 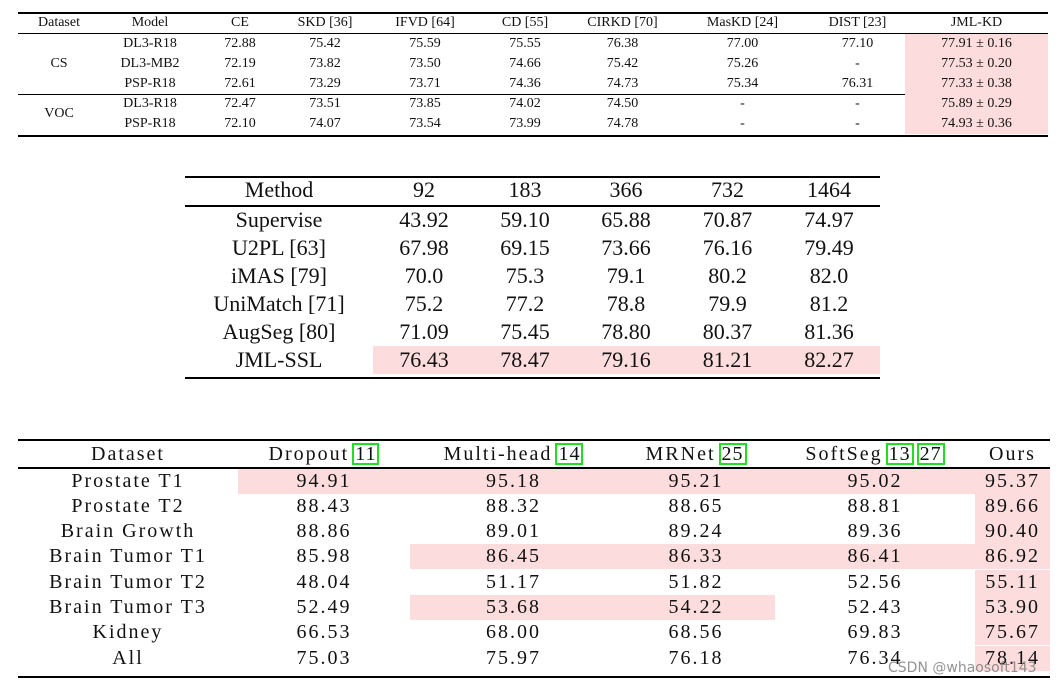 I want to click on value-cell: 69.15, so click(x=525, y=247).